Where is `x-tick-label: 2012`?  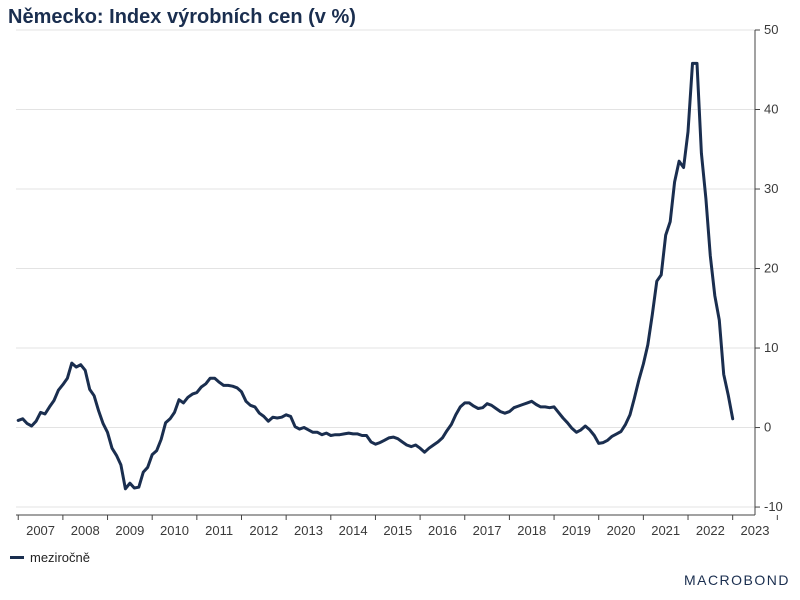 x-tick-label: 2012 is located at coordinates (263, 530).